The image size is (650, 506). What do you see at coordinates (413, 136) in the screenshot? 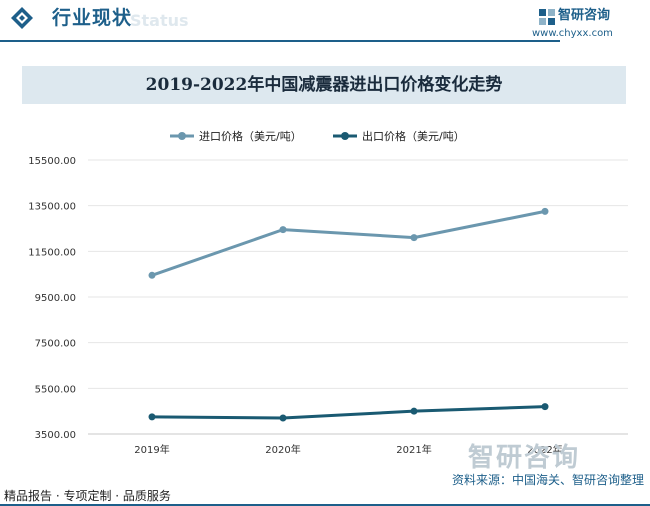
I see `legend-label: 出口价格（美元/吨）` at bounding box center [413, 136].